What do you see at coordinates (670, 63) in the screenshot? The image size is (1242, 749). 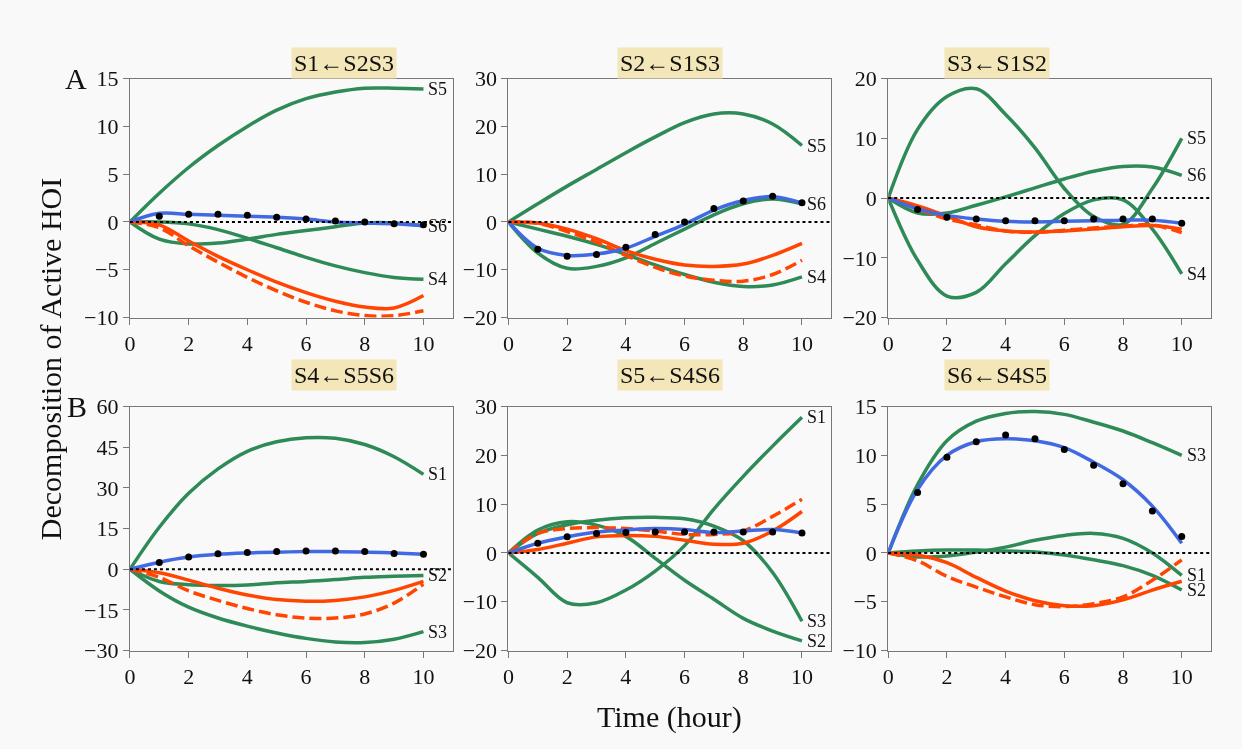 I see `chart-title: S2←S1S3` at bounding box center [670, 63].